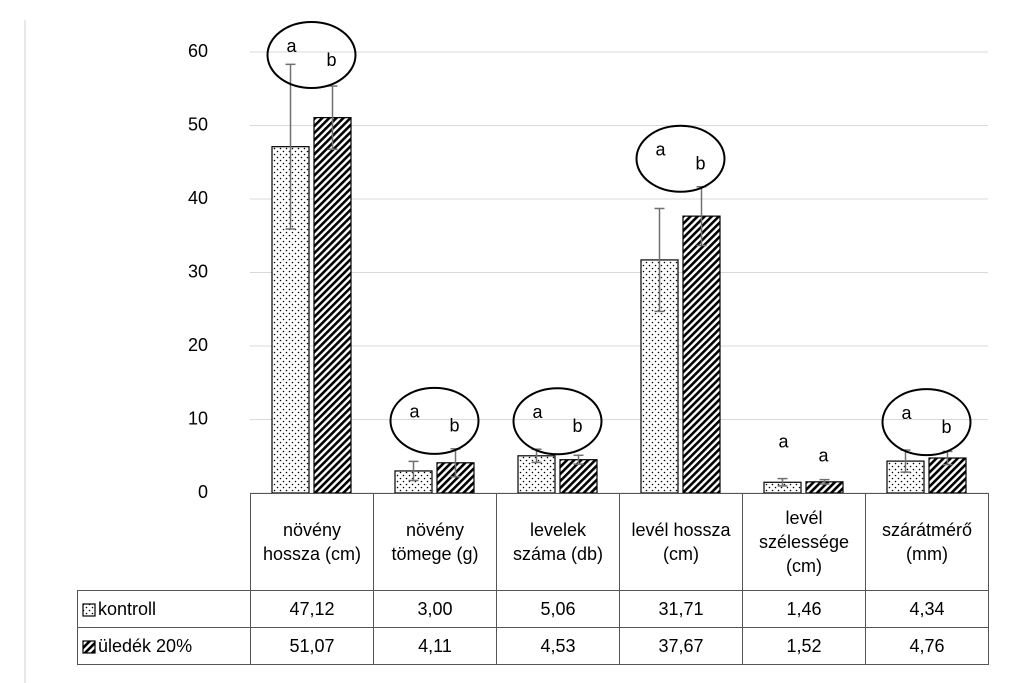 The height and width of the screenshot is (683, 1019). What do you see at coordinates (804, 609) in the screenshot?
I see `value-cell: 1,46` at bounding box center [804, 609].